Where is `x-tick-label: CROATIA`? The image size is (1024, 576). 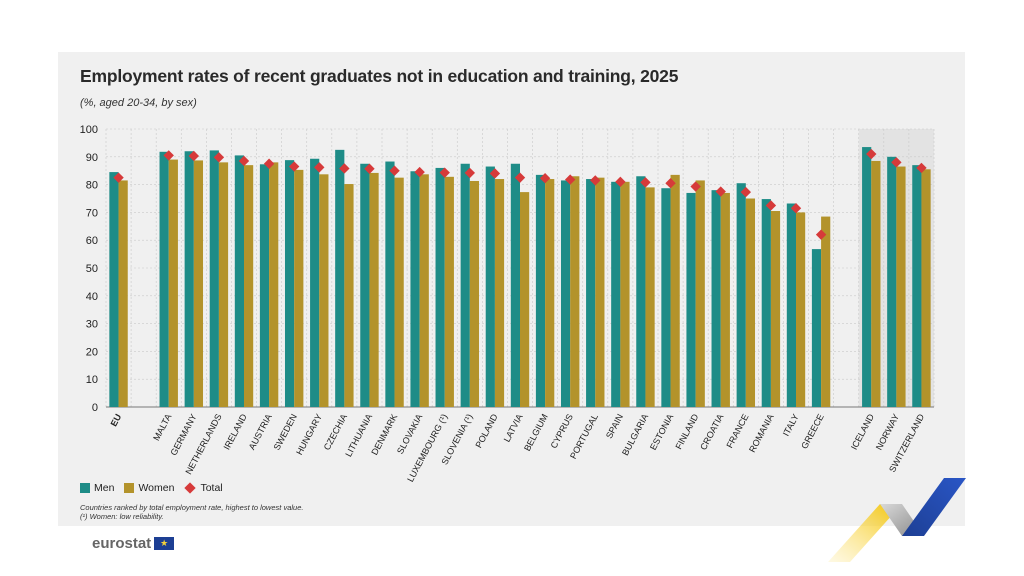 x-tick-label: CROATIA is located at coordinates (711, 431).